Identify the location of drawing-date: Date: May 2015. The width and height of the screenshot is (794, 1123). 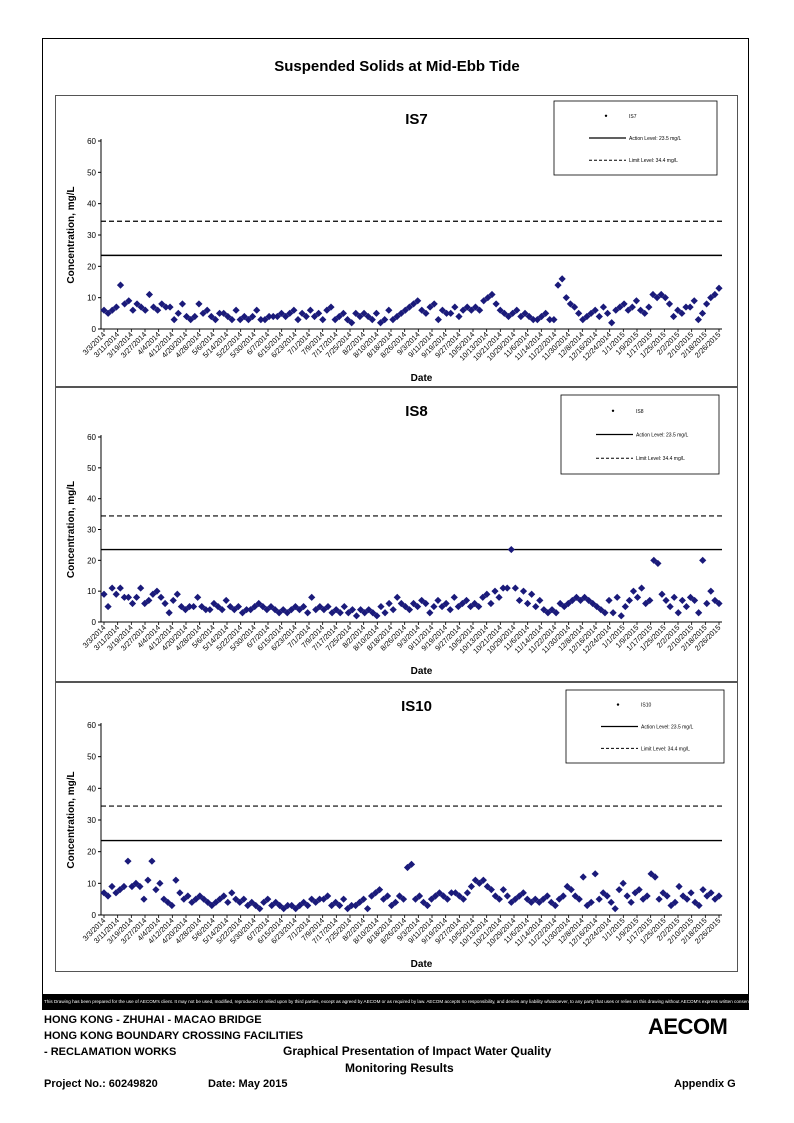
(248, 1084).